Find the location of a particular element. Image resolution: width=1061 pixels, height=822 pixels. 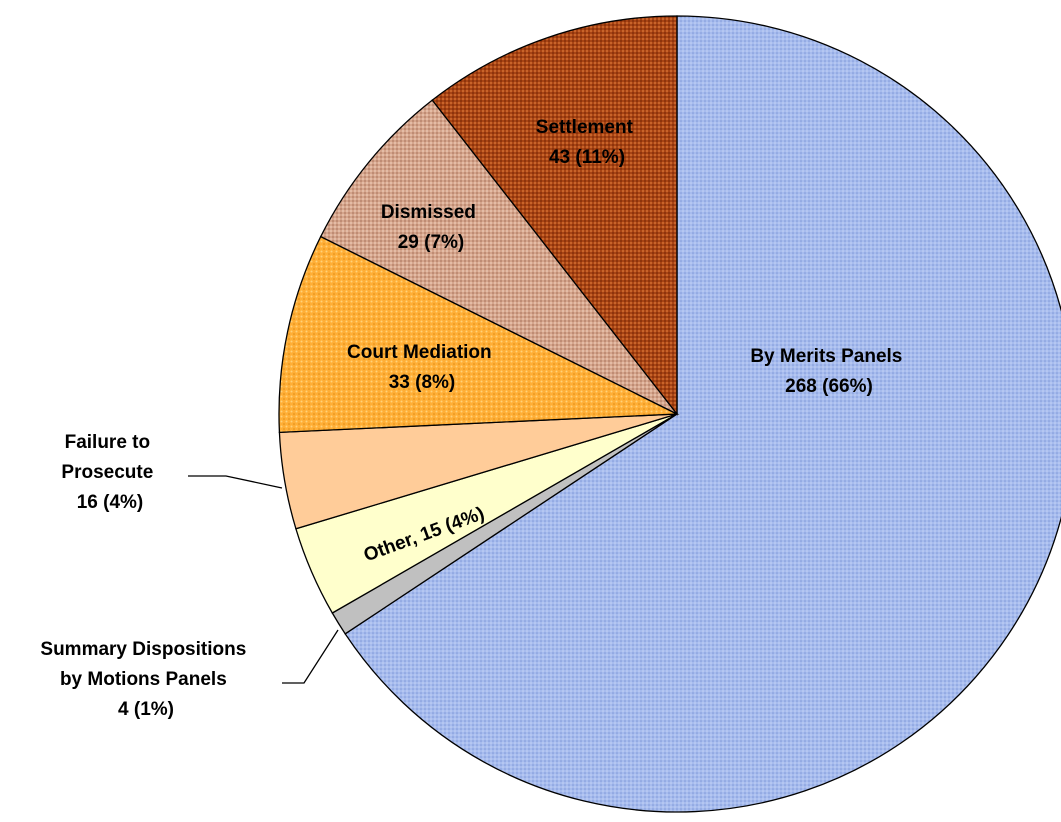

merits-label: By Merits Panels 268 (66%) is located at coordinates (828, 371).